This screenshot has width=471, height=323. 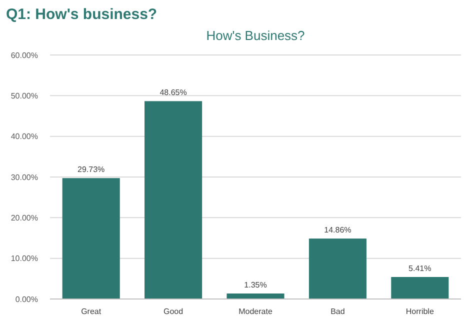 What do you see at coordinates (255, 311) in the screenshot?
I see `x-tick-label: Moderate` at bounding box center [255, 311].